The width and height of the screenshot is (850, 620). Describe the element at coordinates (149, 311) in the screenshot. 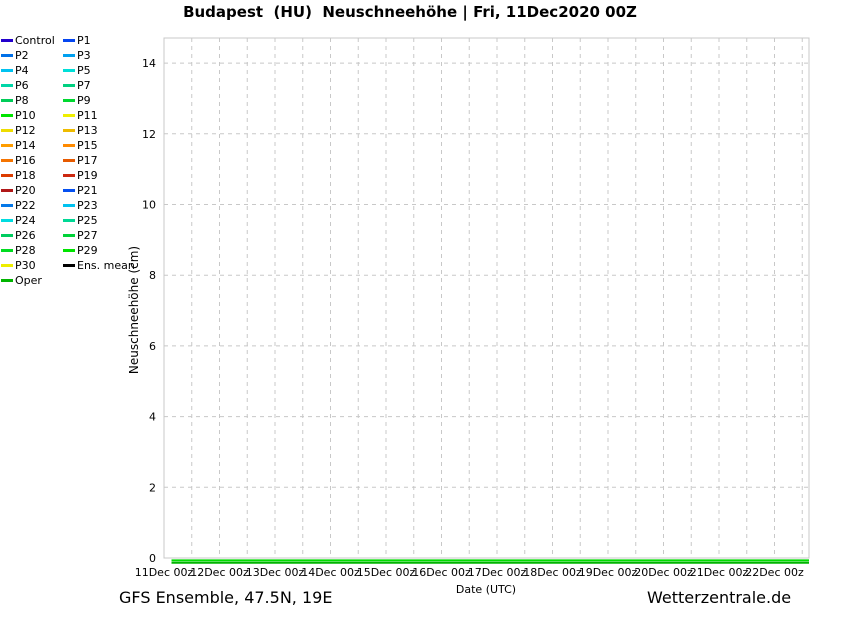

I see `y-tick-labels: 0 2 4 6 8 10 12 14` at that location.